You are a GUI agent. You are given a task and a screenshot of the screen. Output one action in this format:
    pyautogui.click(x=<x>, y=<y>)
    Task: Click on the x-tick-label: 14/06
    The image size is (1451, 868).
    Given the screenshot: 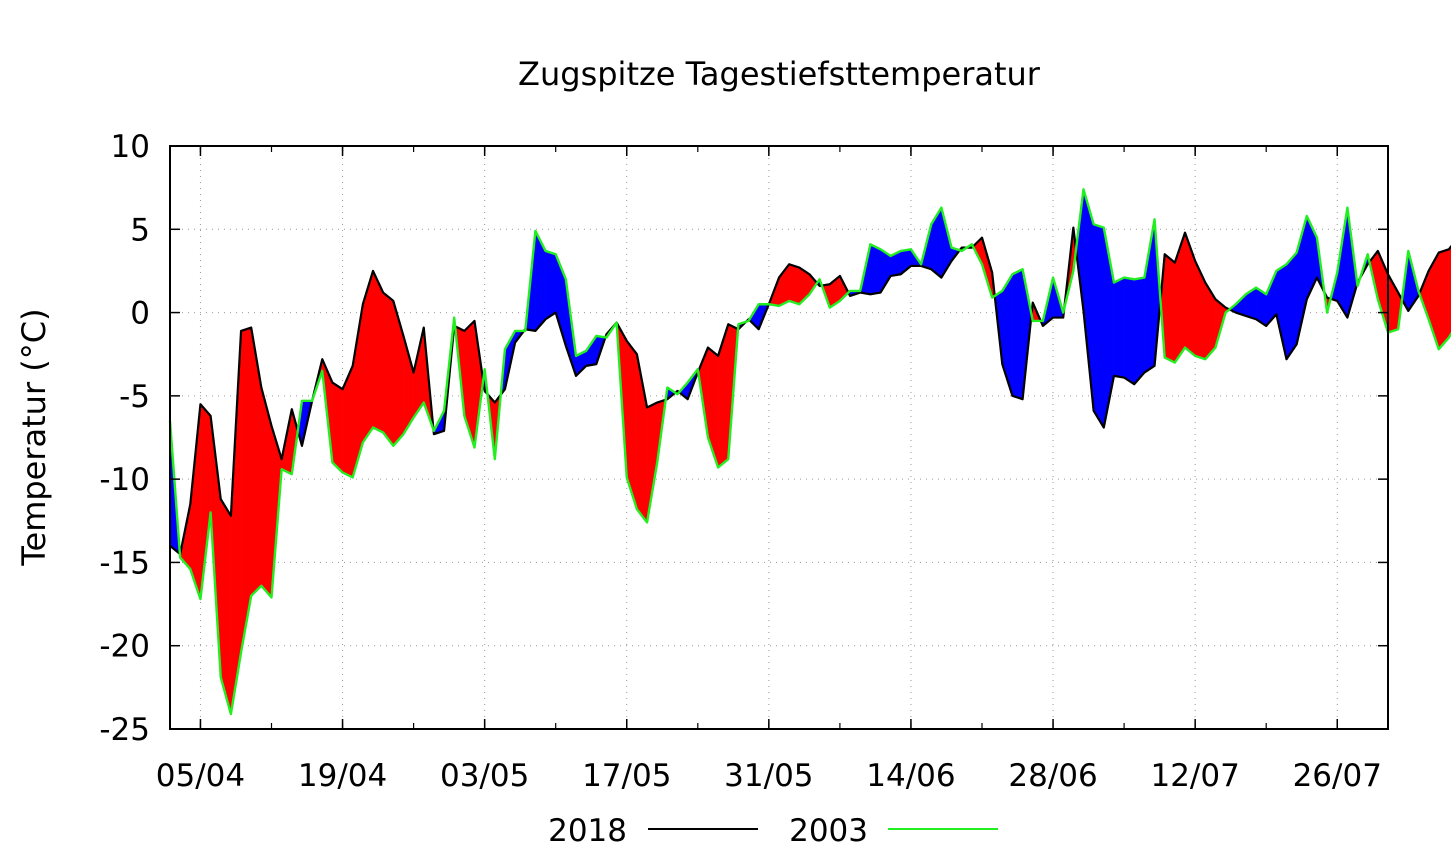 What is the action you would take?
    pyautogui.click(x=910, y=776)
    